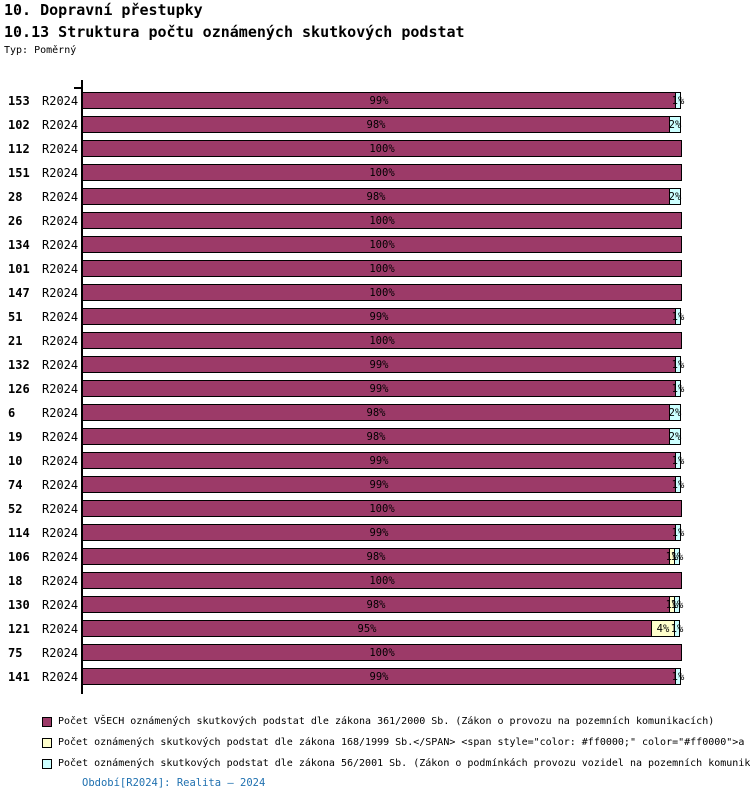  I want to click on bar-row: 126 R2024 99% 1%, so click(375, 388).